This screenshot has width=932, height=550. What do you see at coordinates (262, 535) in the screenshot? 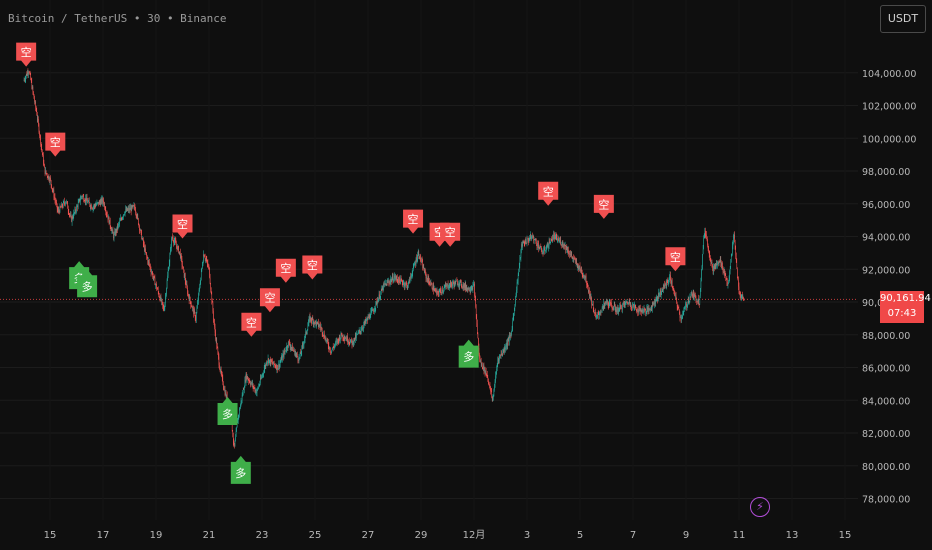
I see `time-tick-label: 23` at bounding box center [262, 535].